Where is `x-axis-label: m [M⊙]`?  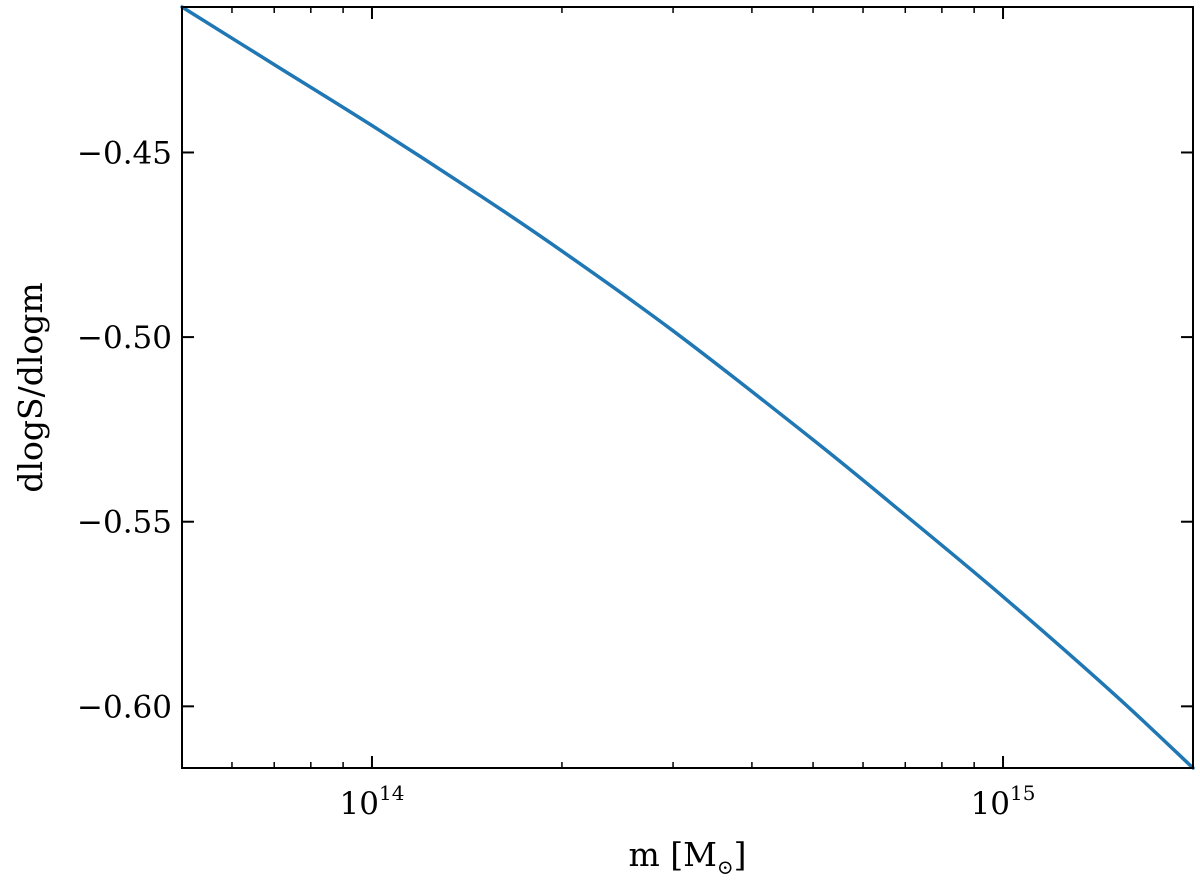 x-axis-label: m [M⊙] is located at coordinates (687, 857).